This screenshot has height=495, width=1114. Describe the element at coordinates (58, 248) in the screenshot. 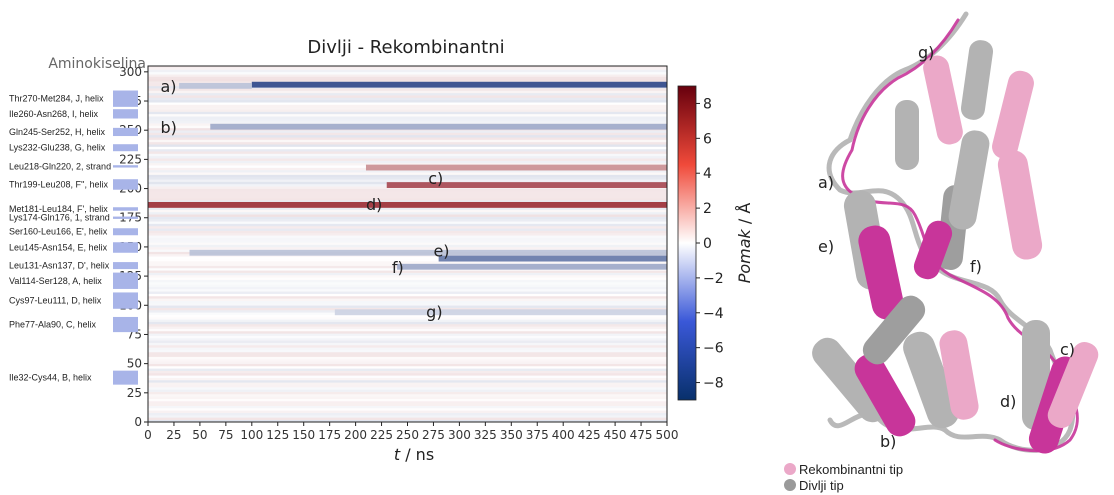

I see `segment-label-9: Leu145-Asn154, E, helix` at that location.